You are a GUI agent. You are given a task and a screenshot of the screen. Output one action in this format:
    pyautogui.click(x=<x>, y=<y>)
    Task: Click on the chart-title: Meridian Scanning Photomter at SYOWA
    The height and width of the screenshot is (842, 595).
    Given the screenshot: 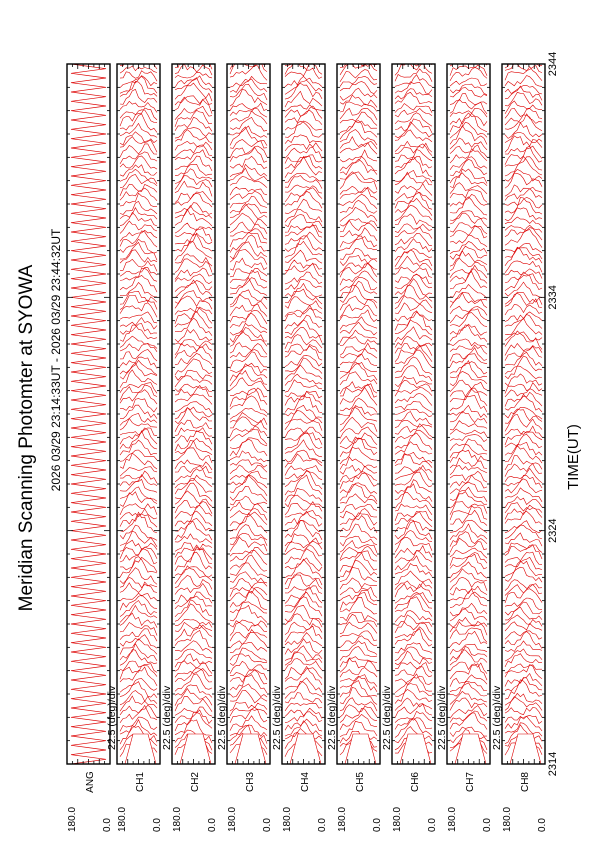 What is the action you would take?
    pyautogui.click(x=26, y=437)
    